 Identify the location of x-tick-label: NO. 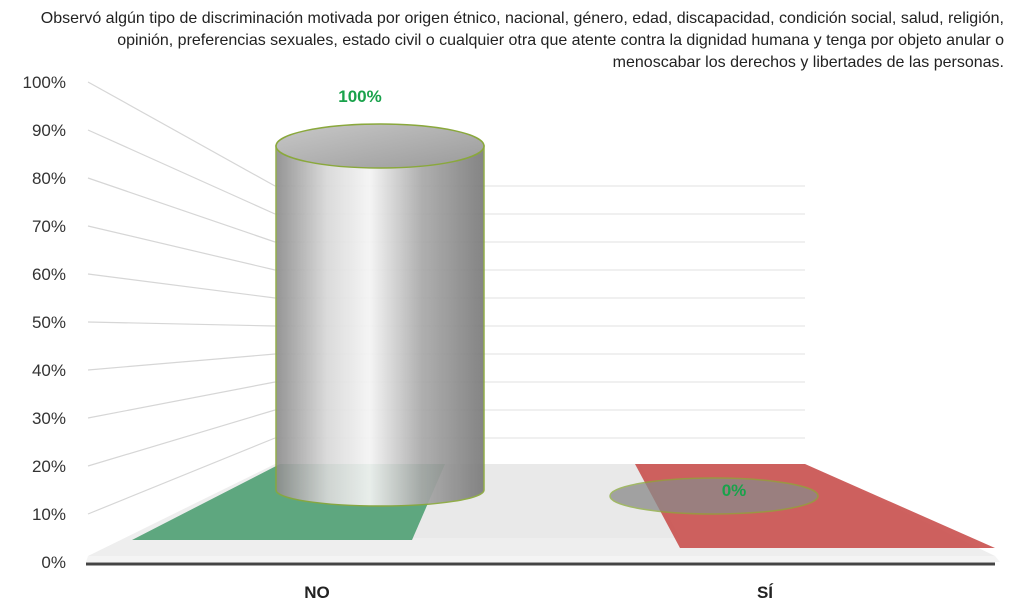
(317, 592).